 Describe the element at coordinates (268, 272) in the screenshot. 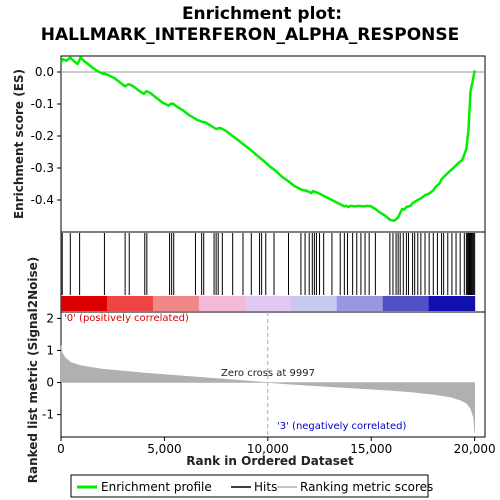

I see `hits-panel` at that location.